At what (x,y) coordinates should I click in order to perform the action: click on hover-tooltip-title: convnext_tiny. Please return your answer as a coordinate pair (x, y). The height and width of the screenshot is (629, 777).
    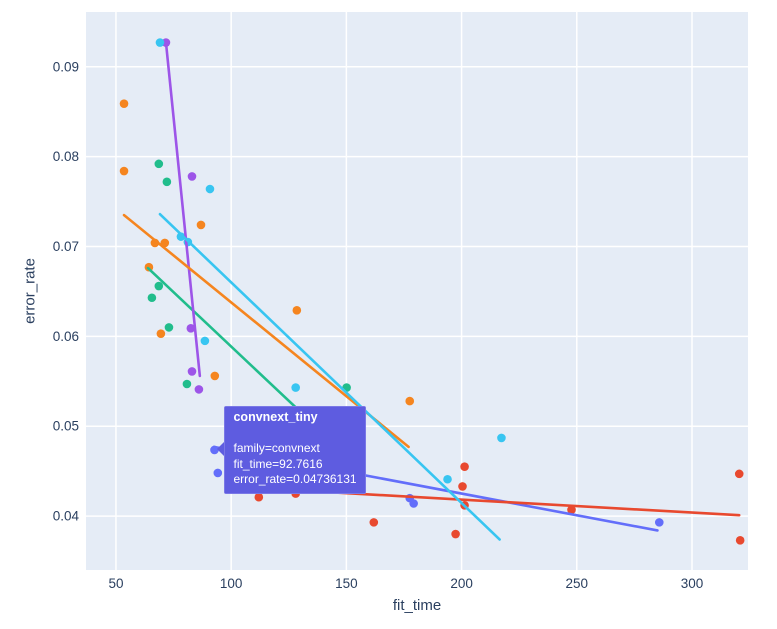
    Looking at the image, I should click on (275, 416).